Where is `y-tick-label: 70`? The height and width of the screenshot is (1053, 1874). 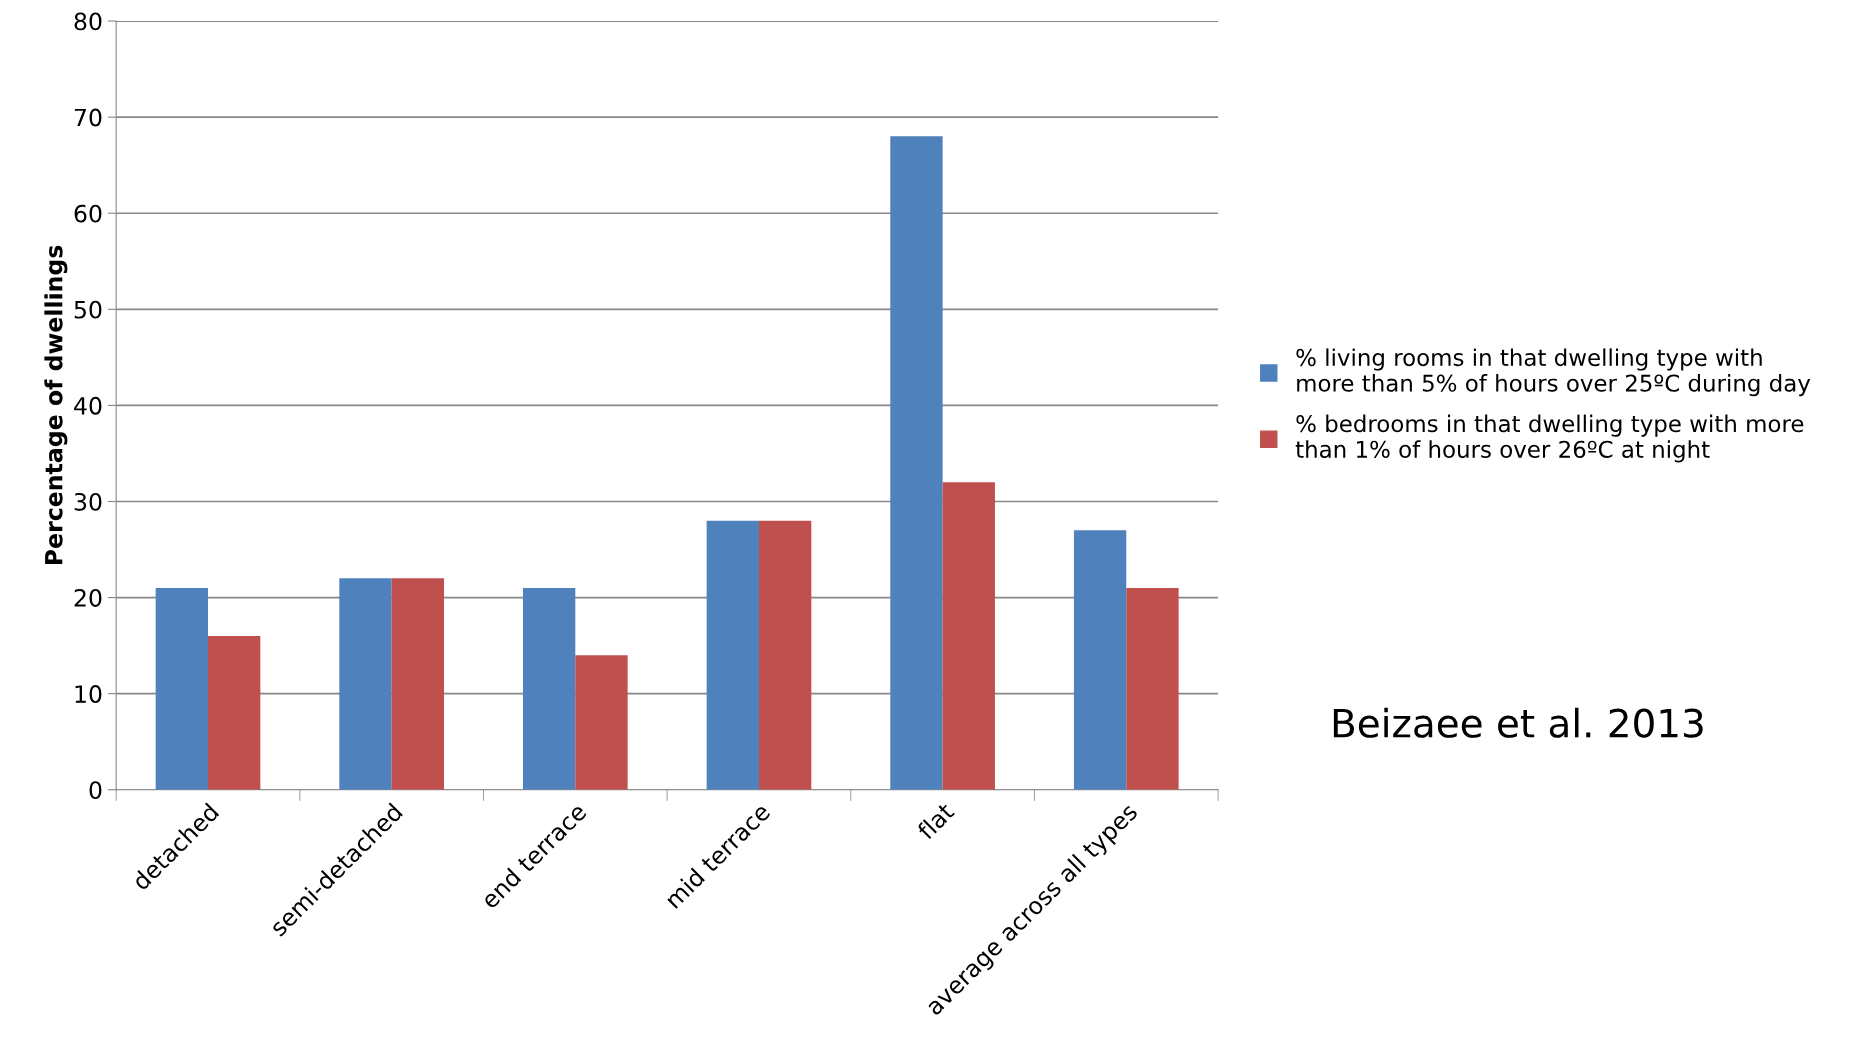 y-tick-label: 70 is located at coordinates (88, 117).